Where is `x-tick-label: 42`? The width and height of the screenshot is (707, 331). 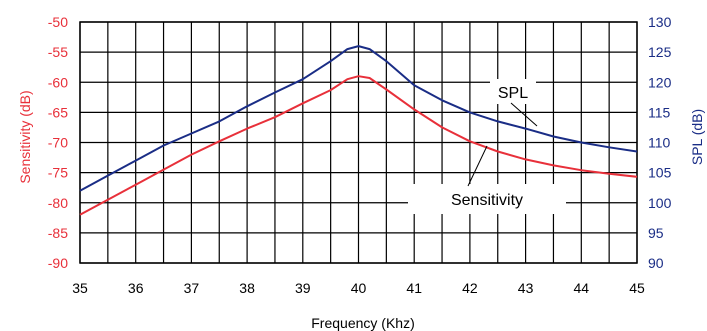
x-tick-label: 42 is located at coordinates (470, 288).